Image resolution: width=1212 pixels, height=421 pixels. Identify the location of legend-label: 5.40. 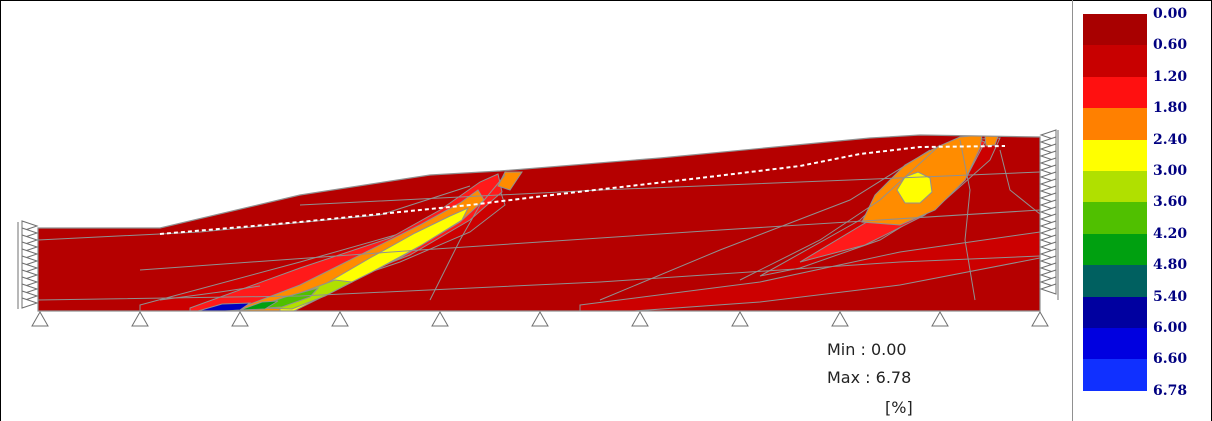
(1170, 296).